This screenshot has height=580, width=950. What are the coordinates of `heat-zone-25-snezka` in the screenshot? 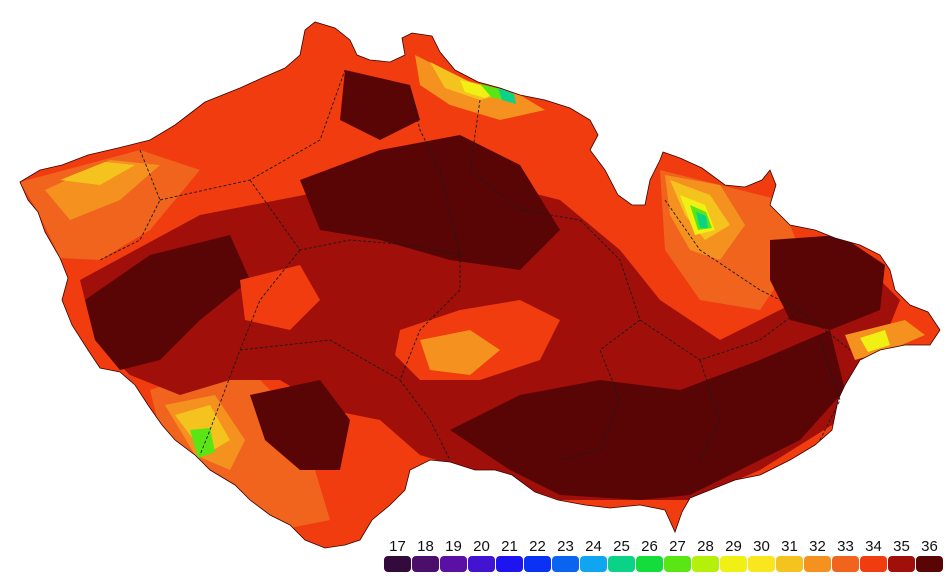 It's located at (507, 96).